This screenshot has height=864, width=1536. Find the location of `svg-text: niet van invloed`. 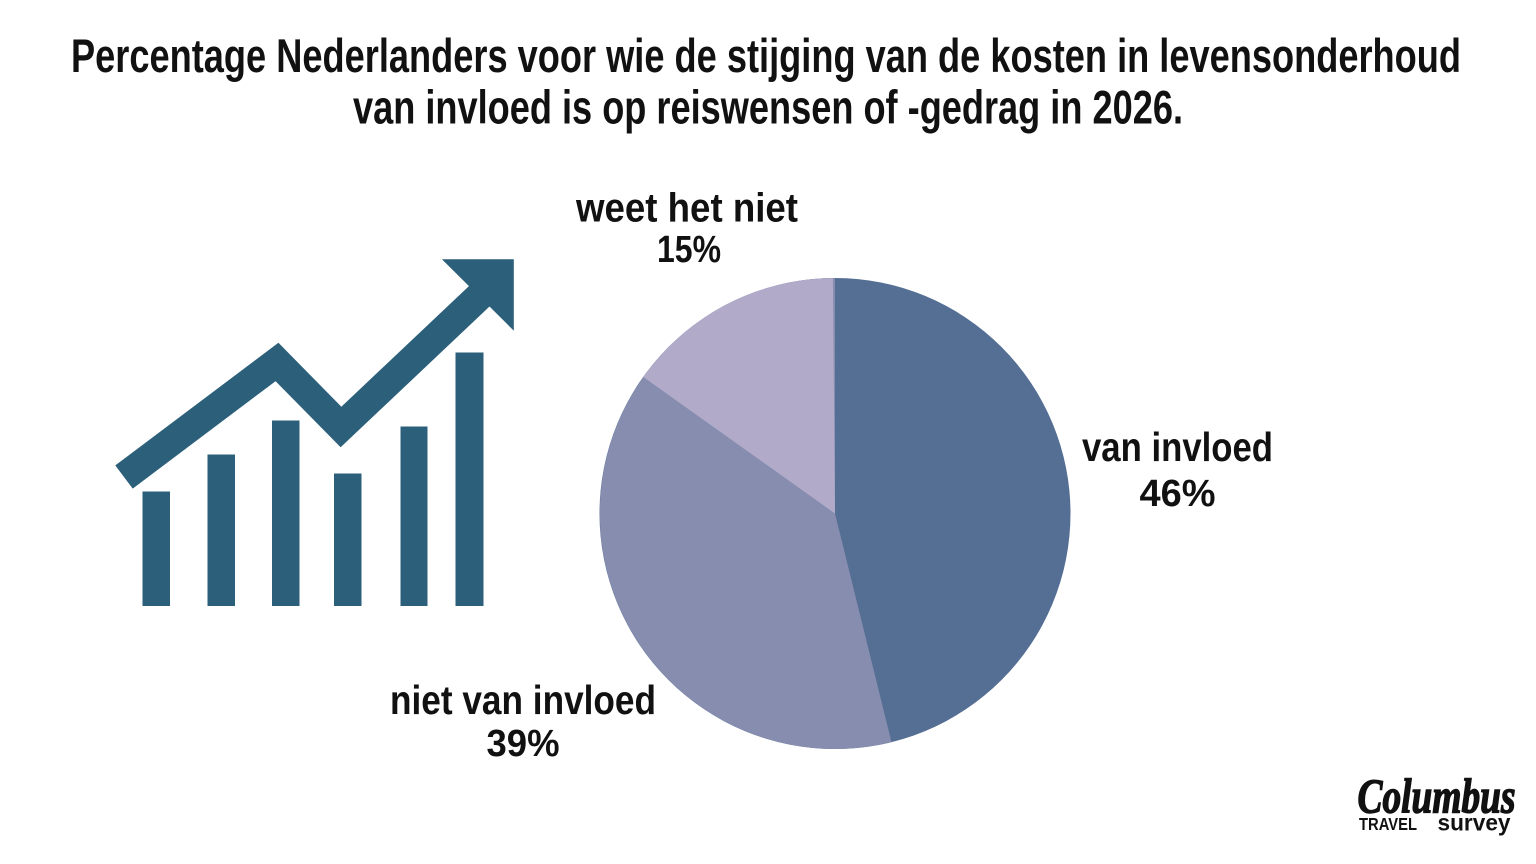

svg-text: niet van invloed is located at coordinates (523, 700).